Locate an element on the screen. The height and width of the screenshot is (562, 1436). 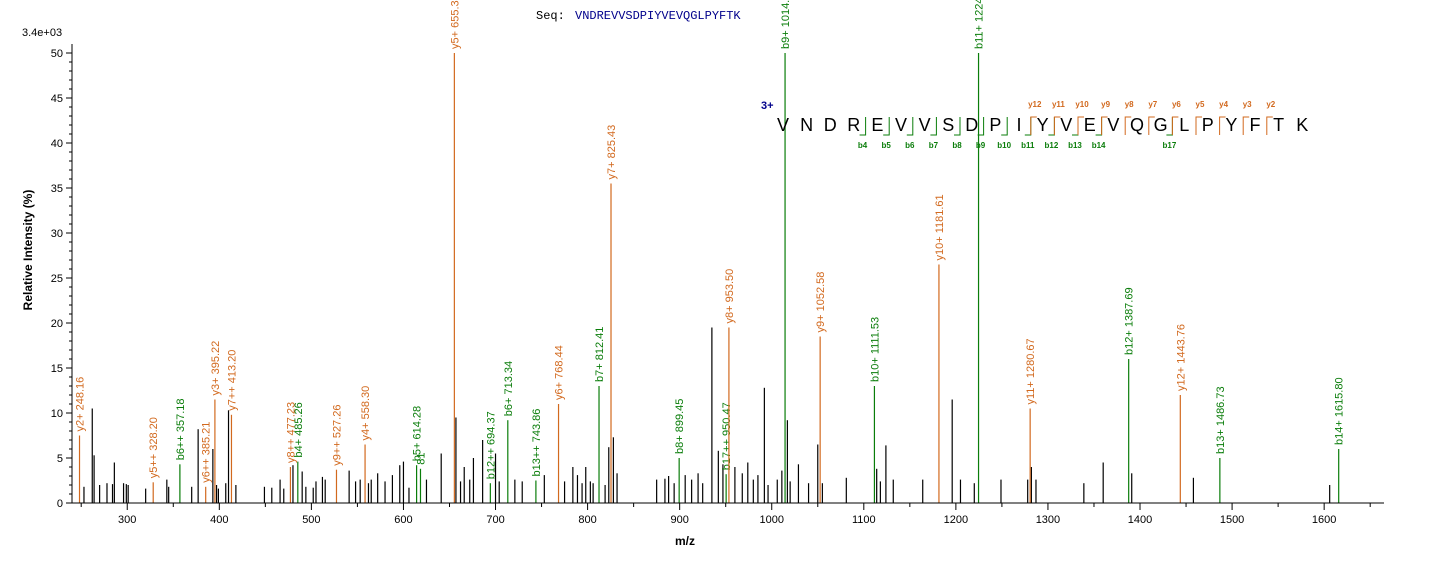
peak-label: b12++ 694.37 is located at coordinates (491, 445).